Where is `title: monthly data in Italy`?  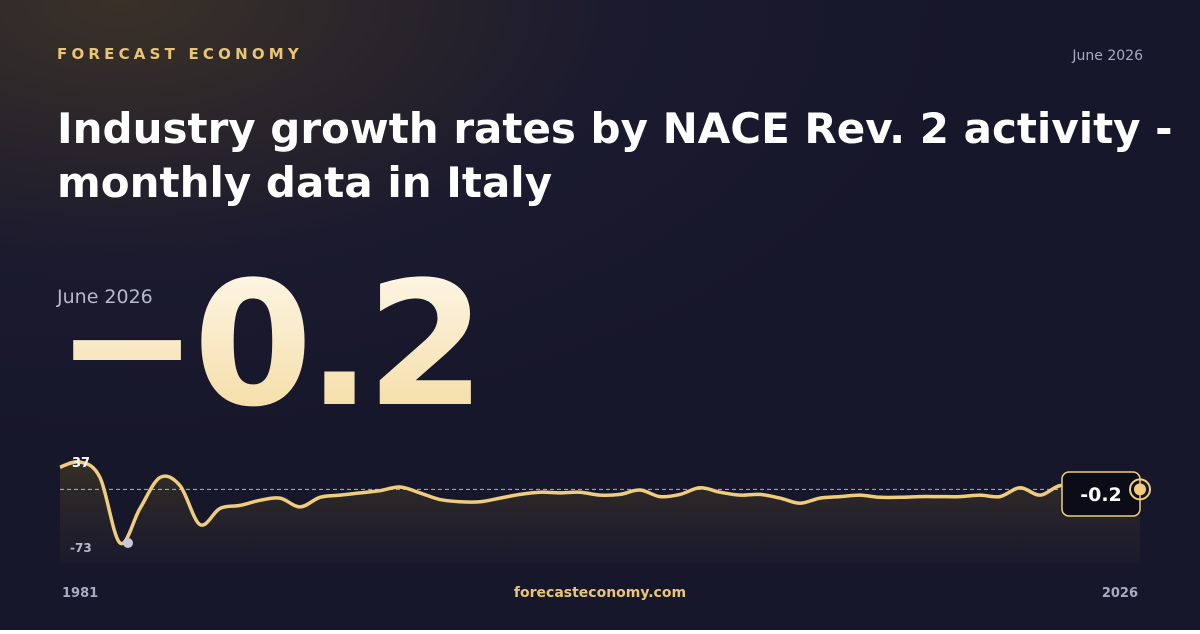
title: monthly data in Italy is located at coordinates (304, 182).